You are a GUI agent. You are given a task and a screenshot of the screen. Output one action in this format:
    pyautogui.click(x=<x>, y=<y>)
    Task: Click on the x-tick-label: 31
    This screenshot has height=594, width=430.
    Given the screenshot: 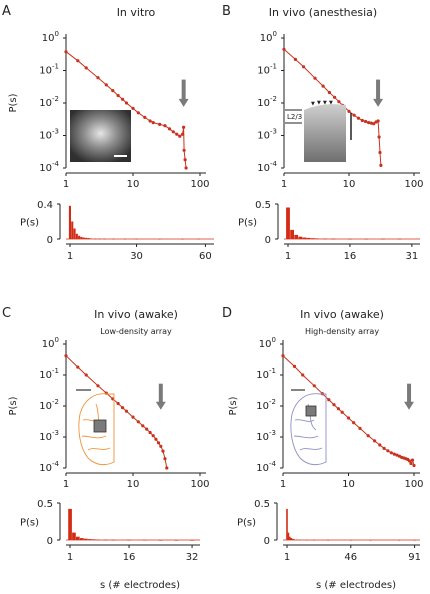 What is the action you would take?
    pyautogui.click(x=412, y=256)
    